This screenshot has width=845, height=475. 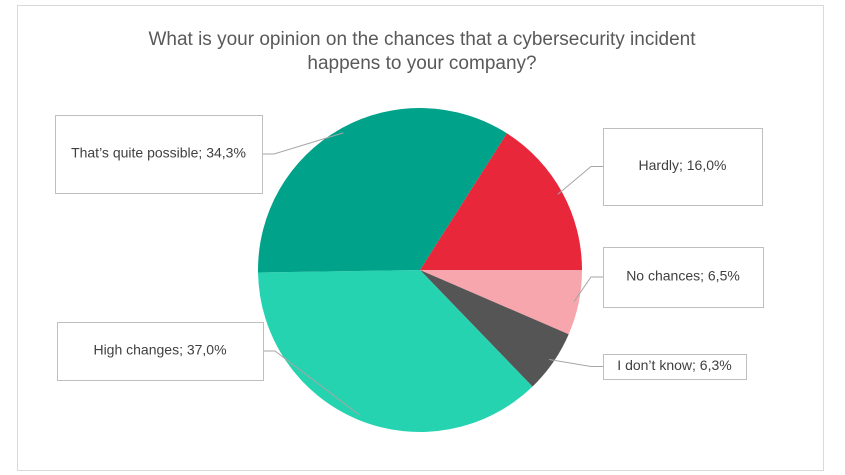 What do you see at coordinates (421, 63) in the screenshot?
I see `chart-title: happens to your company?` at bounding box center [421, 63].